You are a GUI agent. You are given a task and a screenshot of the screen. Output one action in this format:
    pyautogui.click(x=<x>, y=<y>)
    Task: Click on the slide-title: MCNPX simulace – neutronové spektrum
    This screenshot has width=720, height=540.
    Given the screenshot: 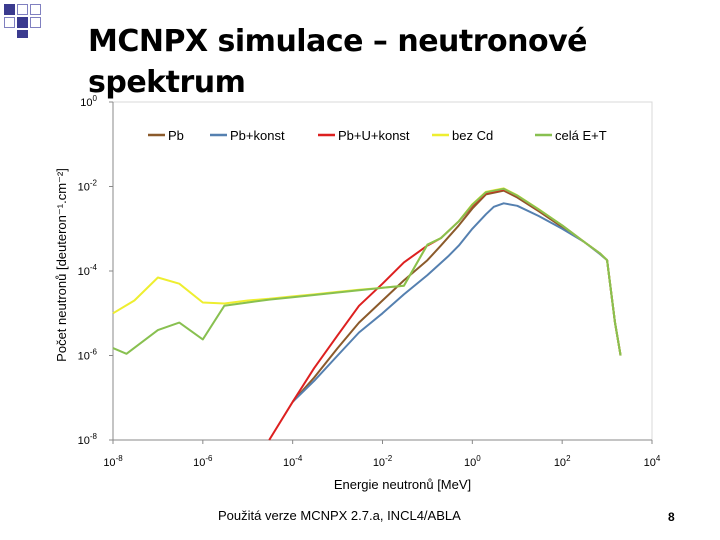 What is the action you would take?
    pyautogui.click(x=338, y=62)
    